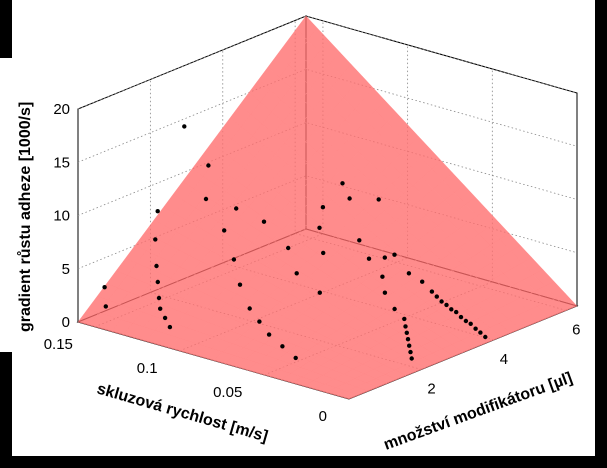 Image resolution: width=607 pixels, height=468 pixels. What do you see at coordinates (182, 413) in the screenshot?
I see `x-axis-label: skluzová rychlost [m/s]` at bounding box center [182, 413].